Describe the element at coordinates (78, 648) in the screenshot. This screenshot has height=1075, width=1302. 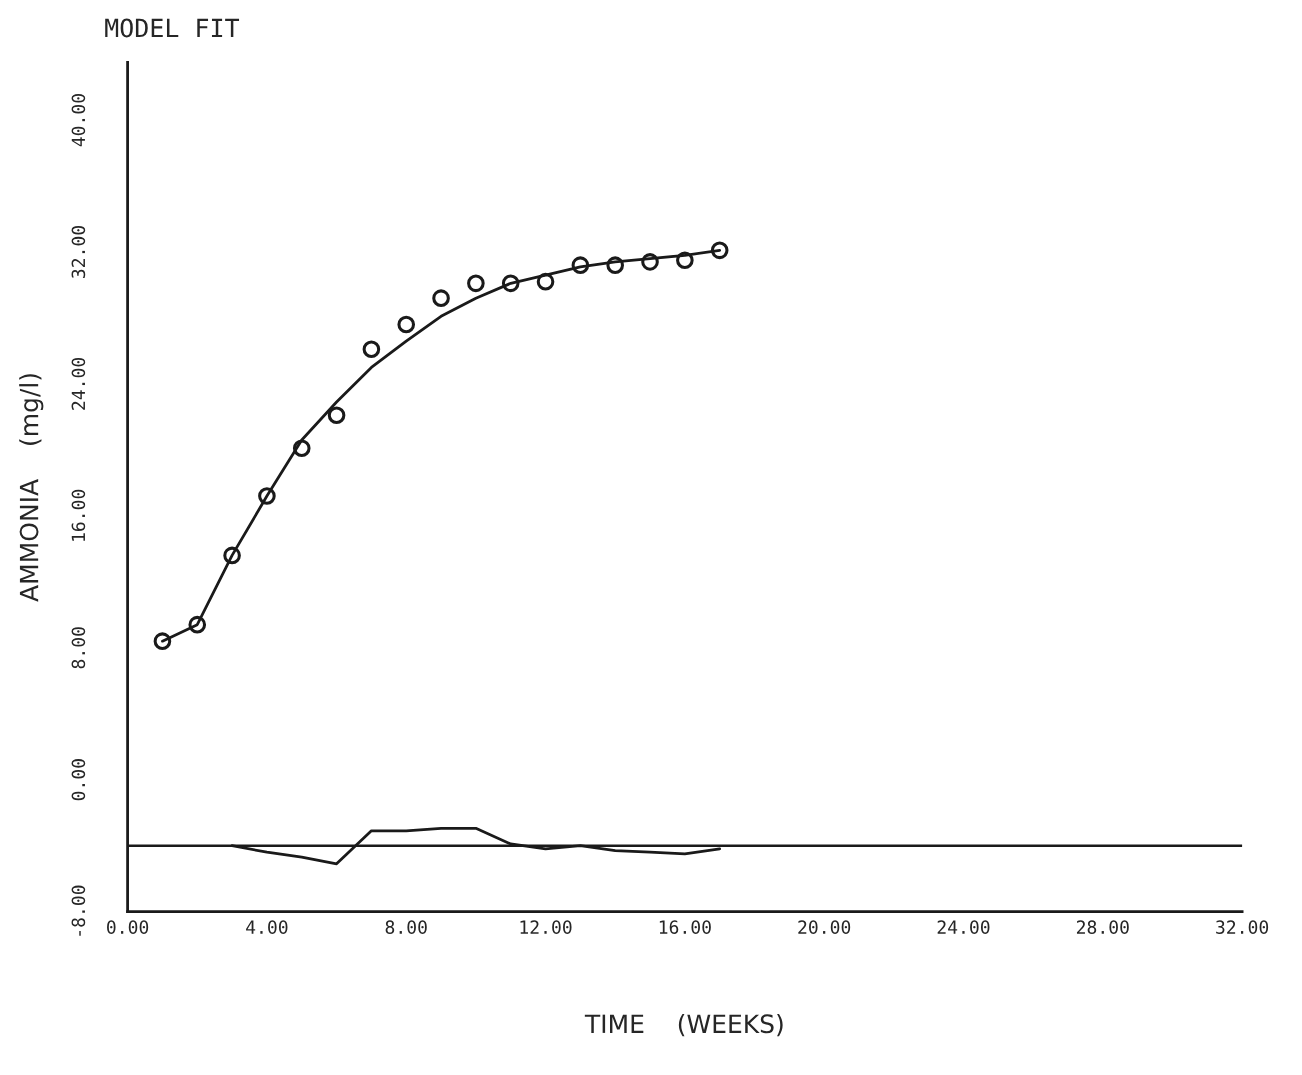
I see `y-tick-label: 8.00` at that location.